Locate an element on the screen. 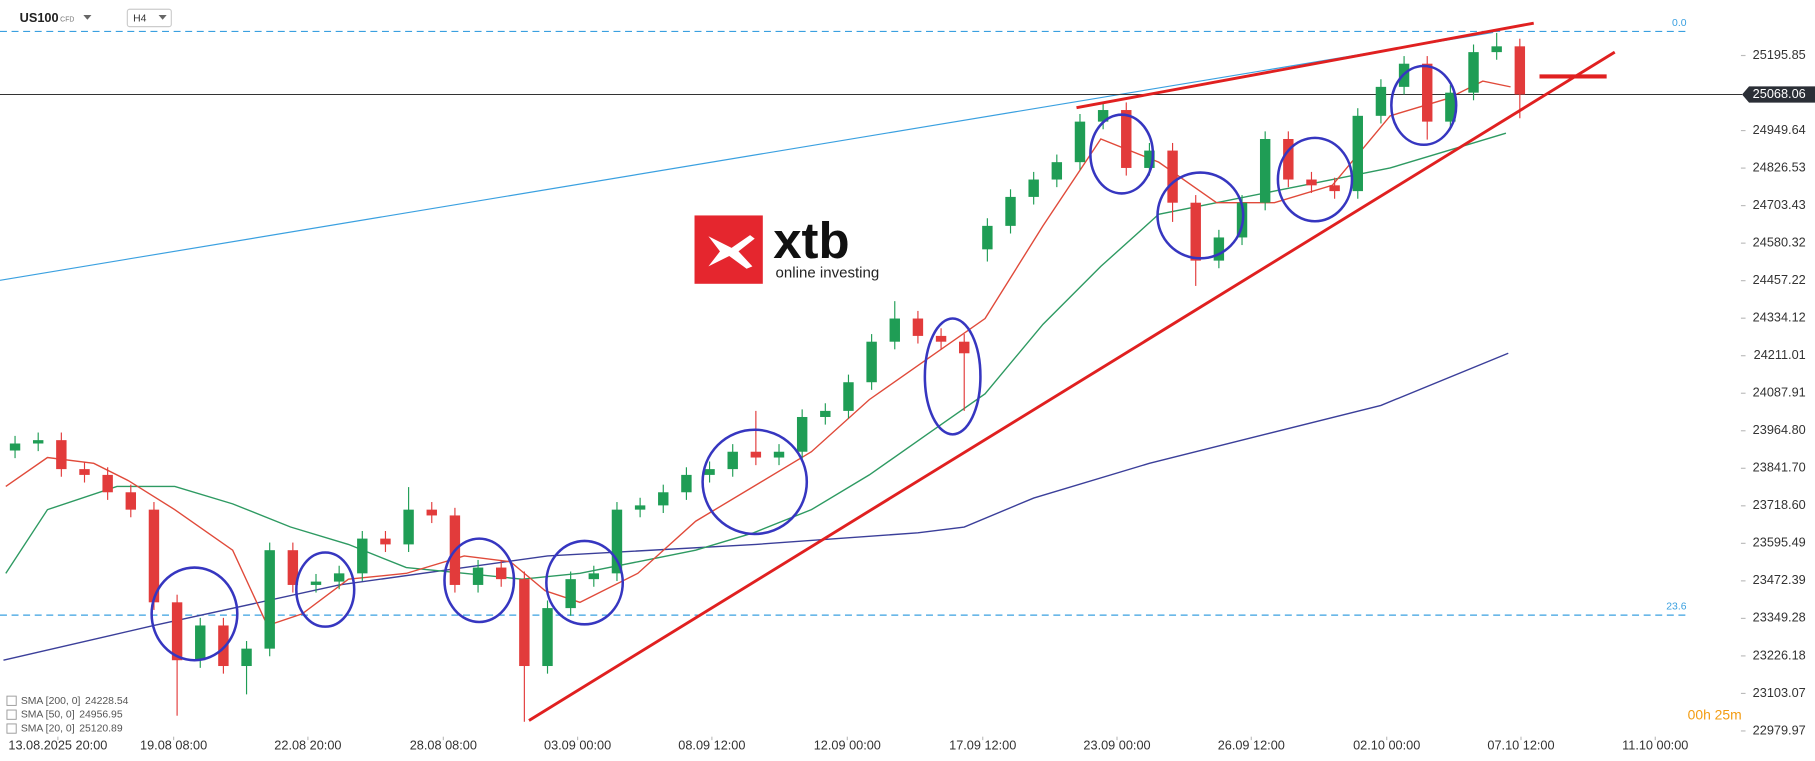  candle-timer: 00h 25m is located at coordinates (1715, 714).